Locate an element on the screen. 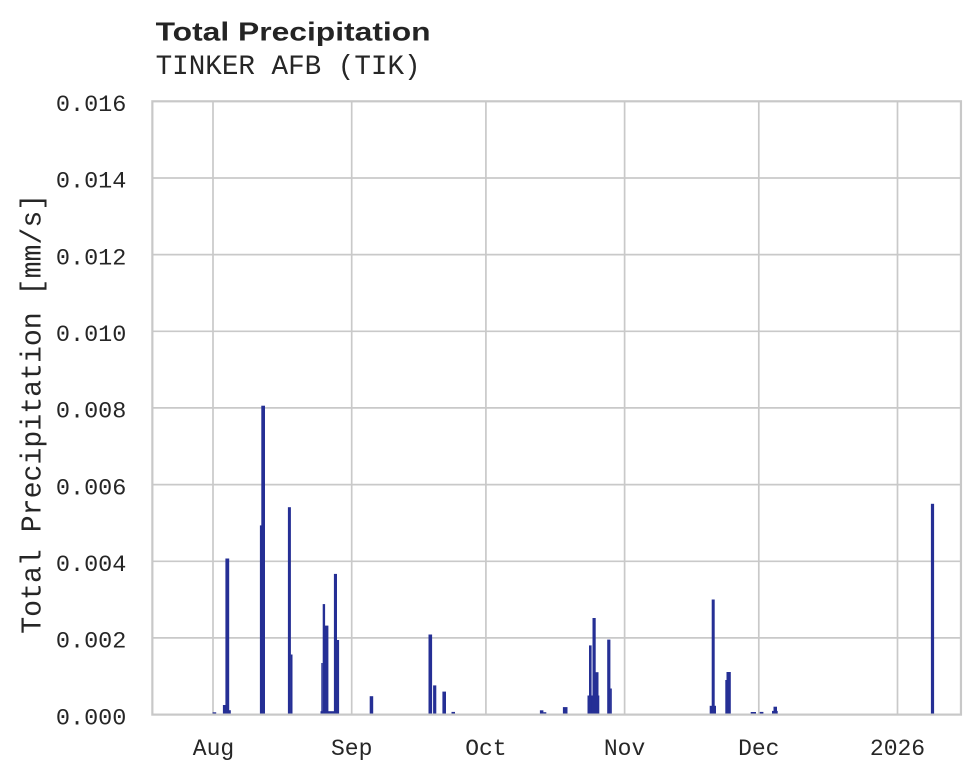  svg-text: TINKER AFB (TIK) is located at coordinates (288, 67).